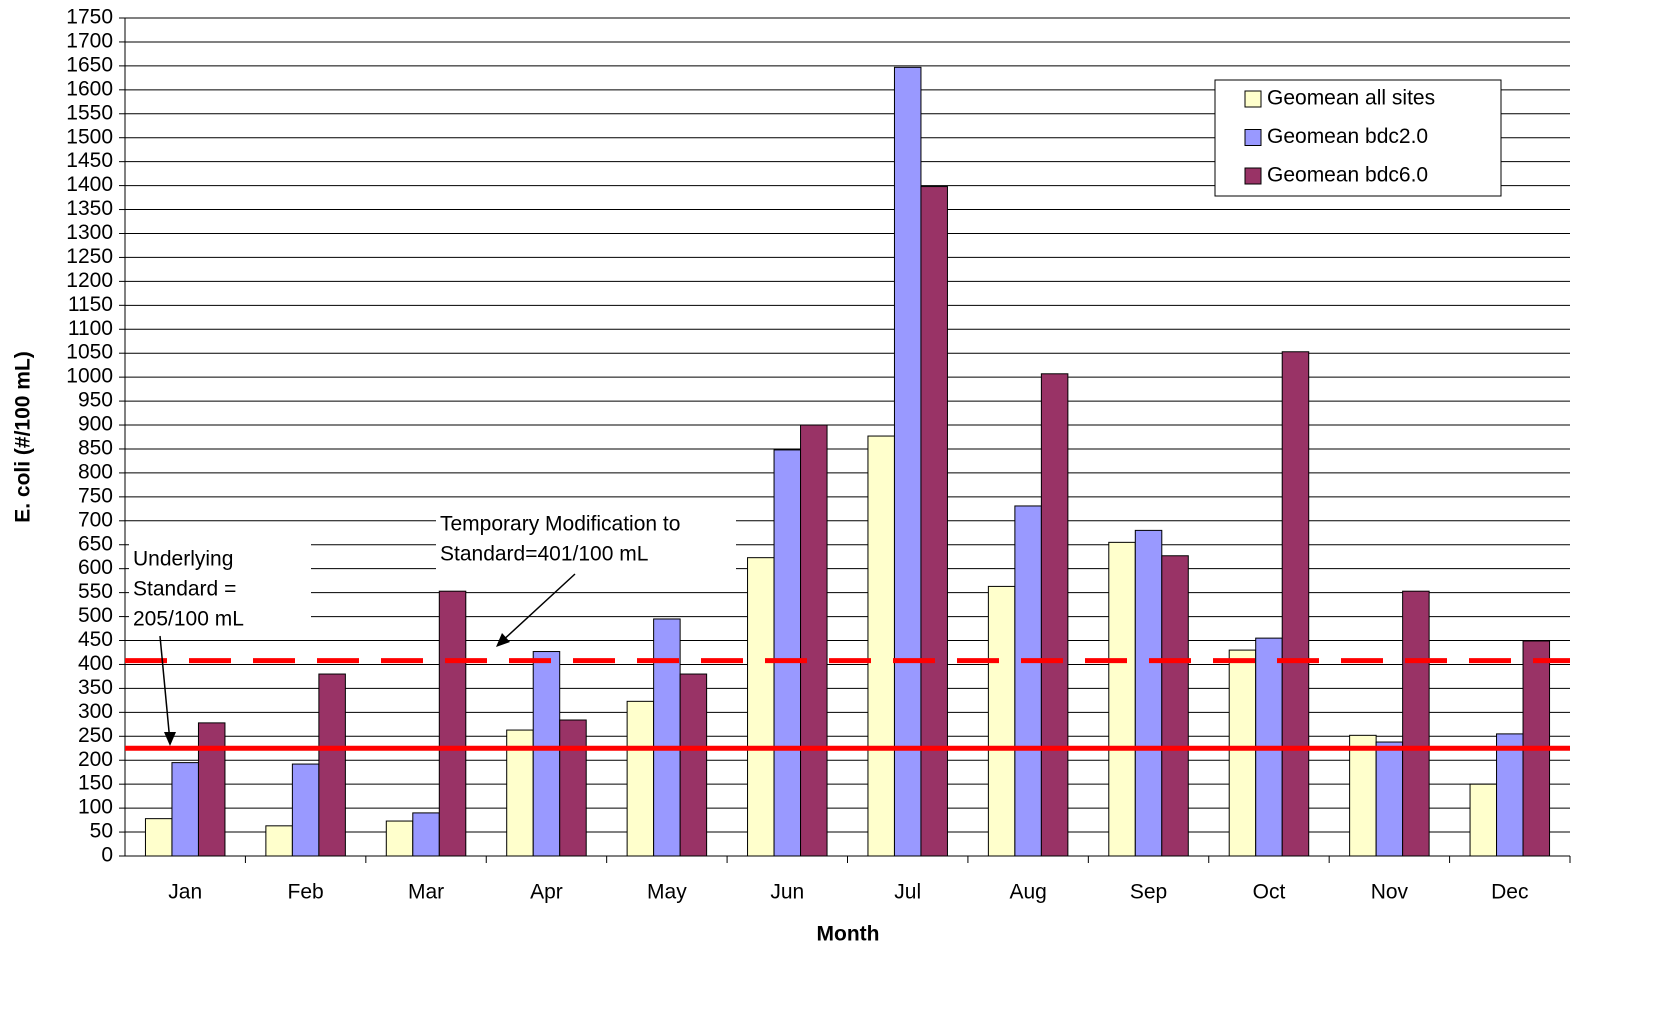  I want to click on y-tick-label: 900, so click(95, 424).